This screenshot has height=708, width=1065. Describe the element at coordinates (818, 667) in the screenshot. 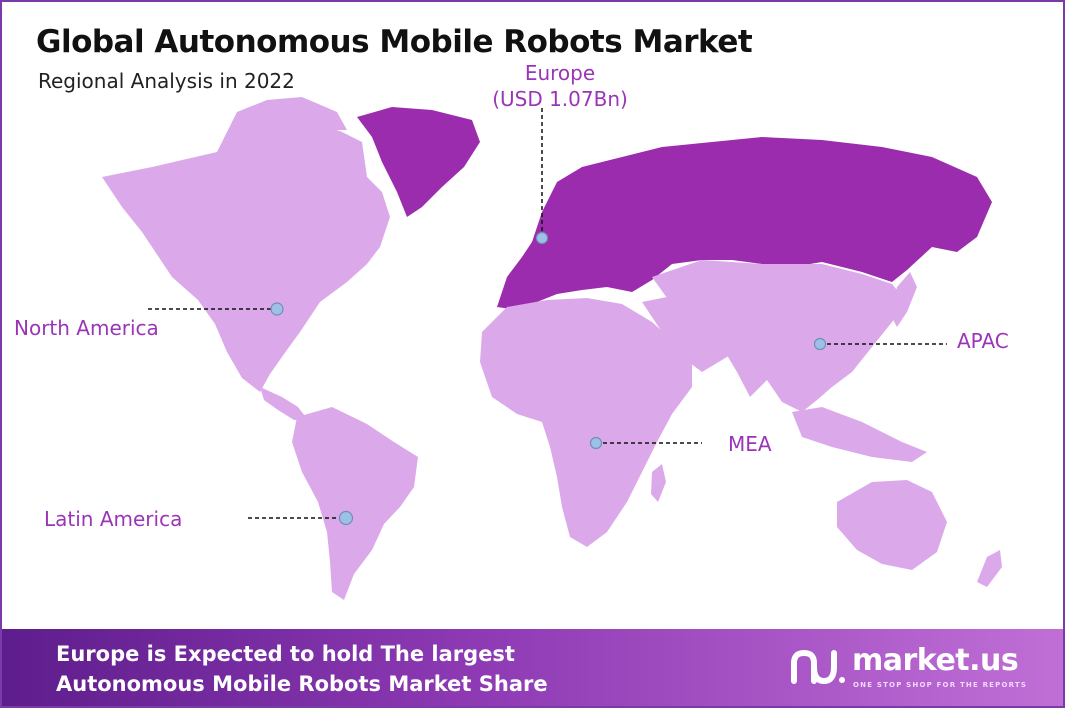

I see `market-us-logo-icon` at that location.